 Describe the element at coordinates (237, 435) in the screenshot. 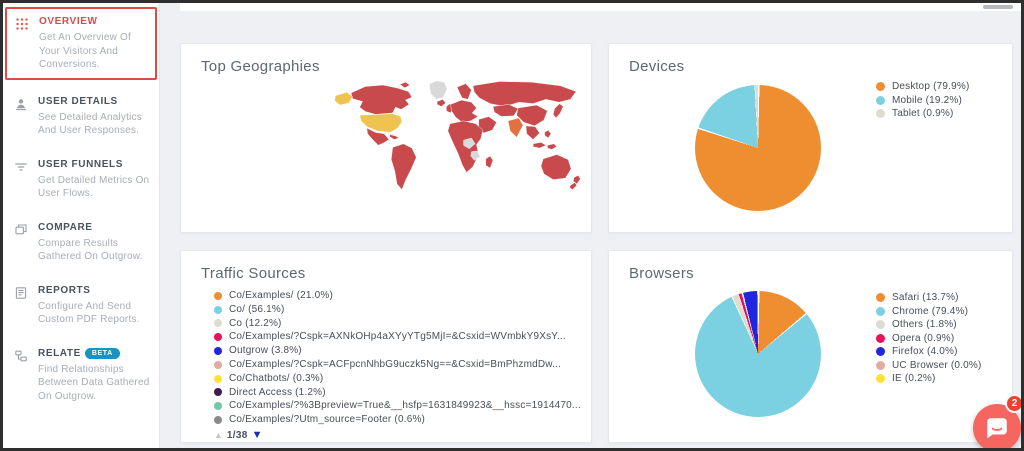

I see `page-indicator: 1/38` at that location.